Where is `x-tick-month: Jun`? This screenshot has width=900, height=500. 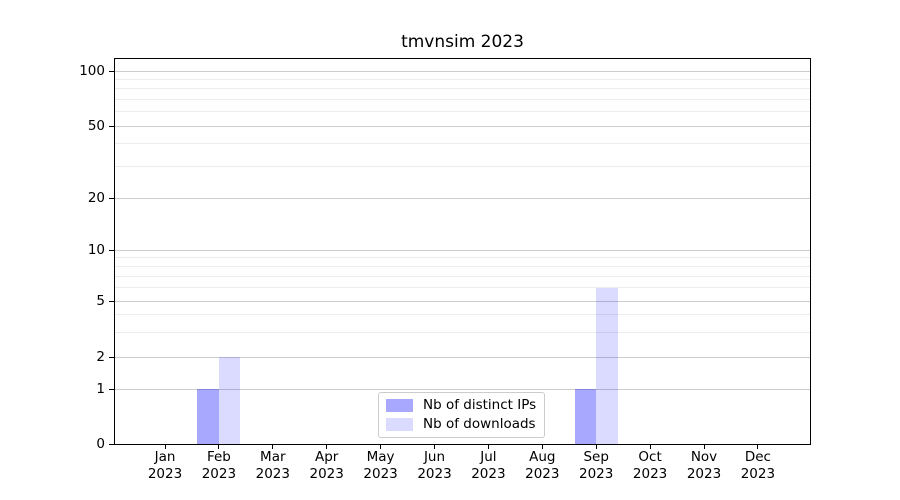 x-tick-month: Jun is located at coordinates (434, 457).